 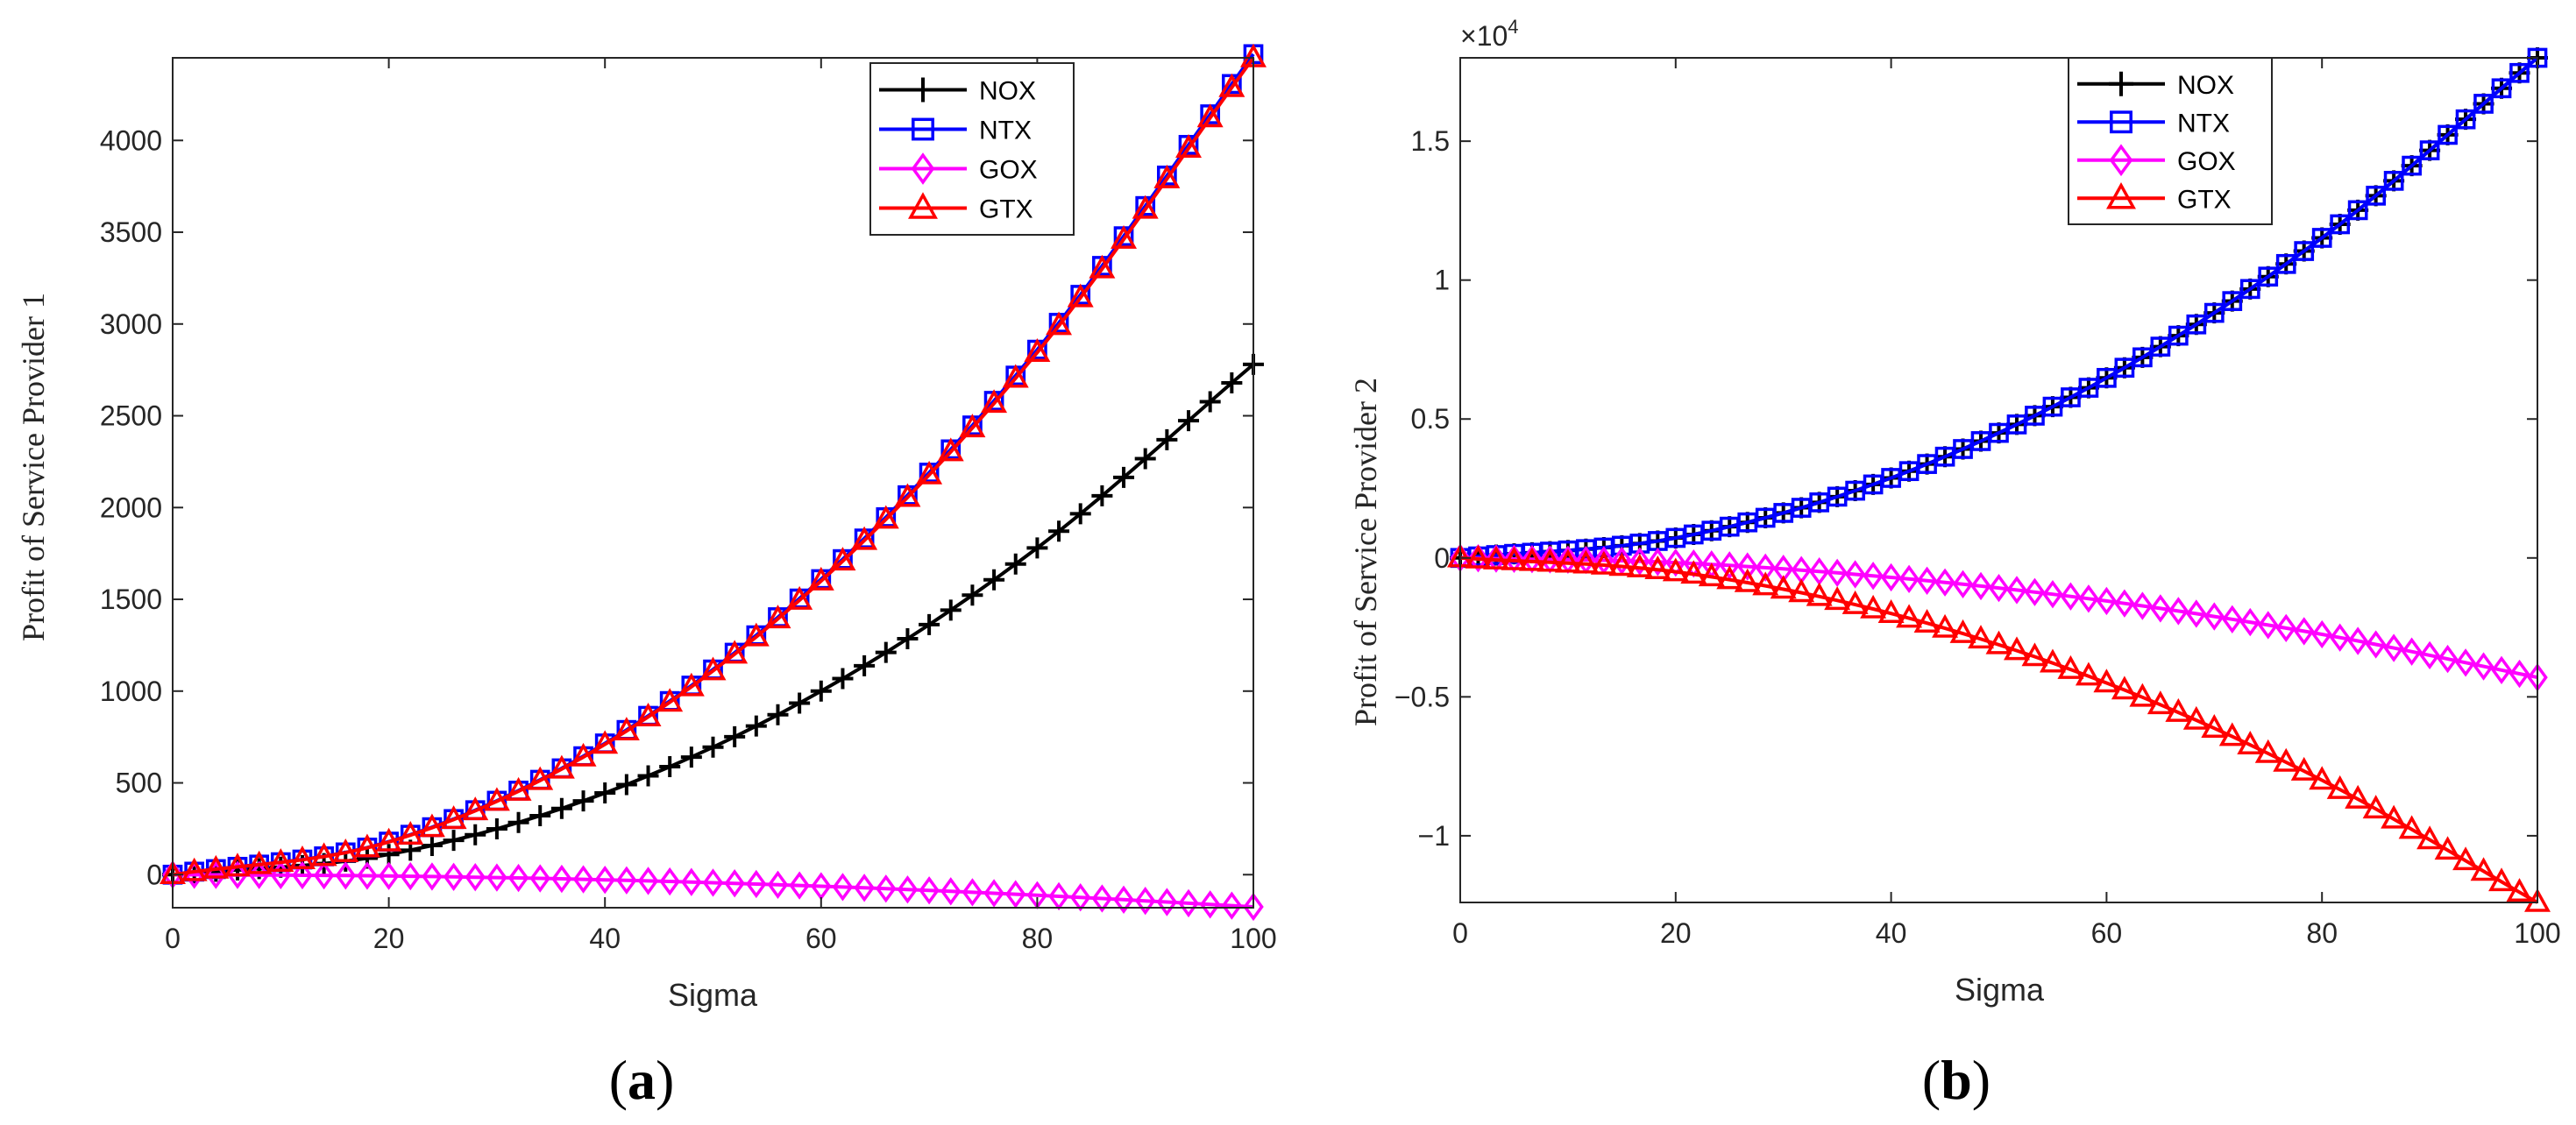 I want to click on series-gox-b, so click(x=1999, y=617).